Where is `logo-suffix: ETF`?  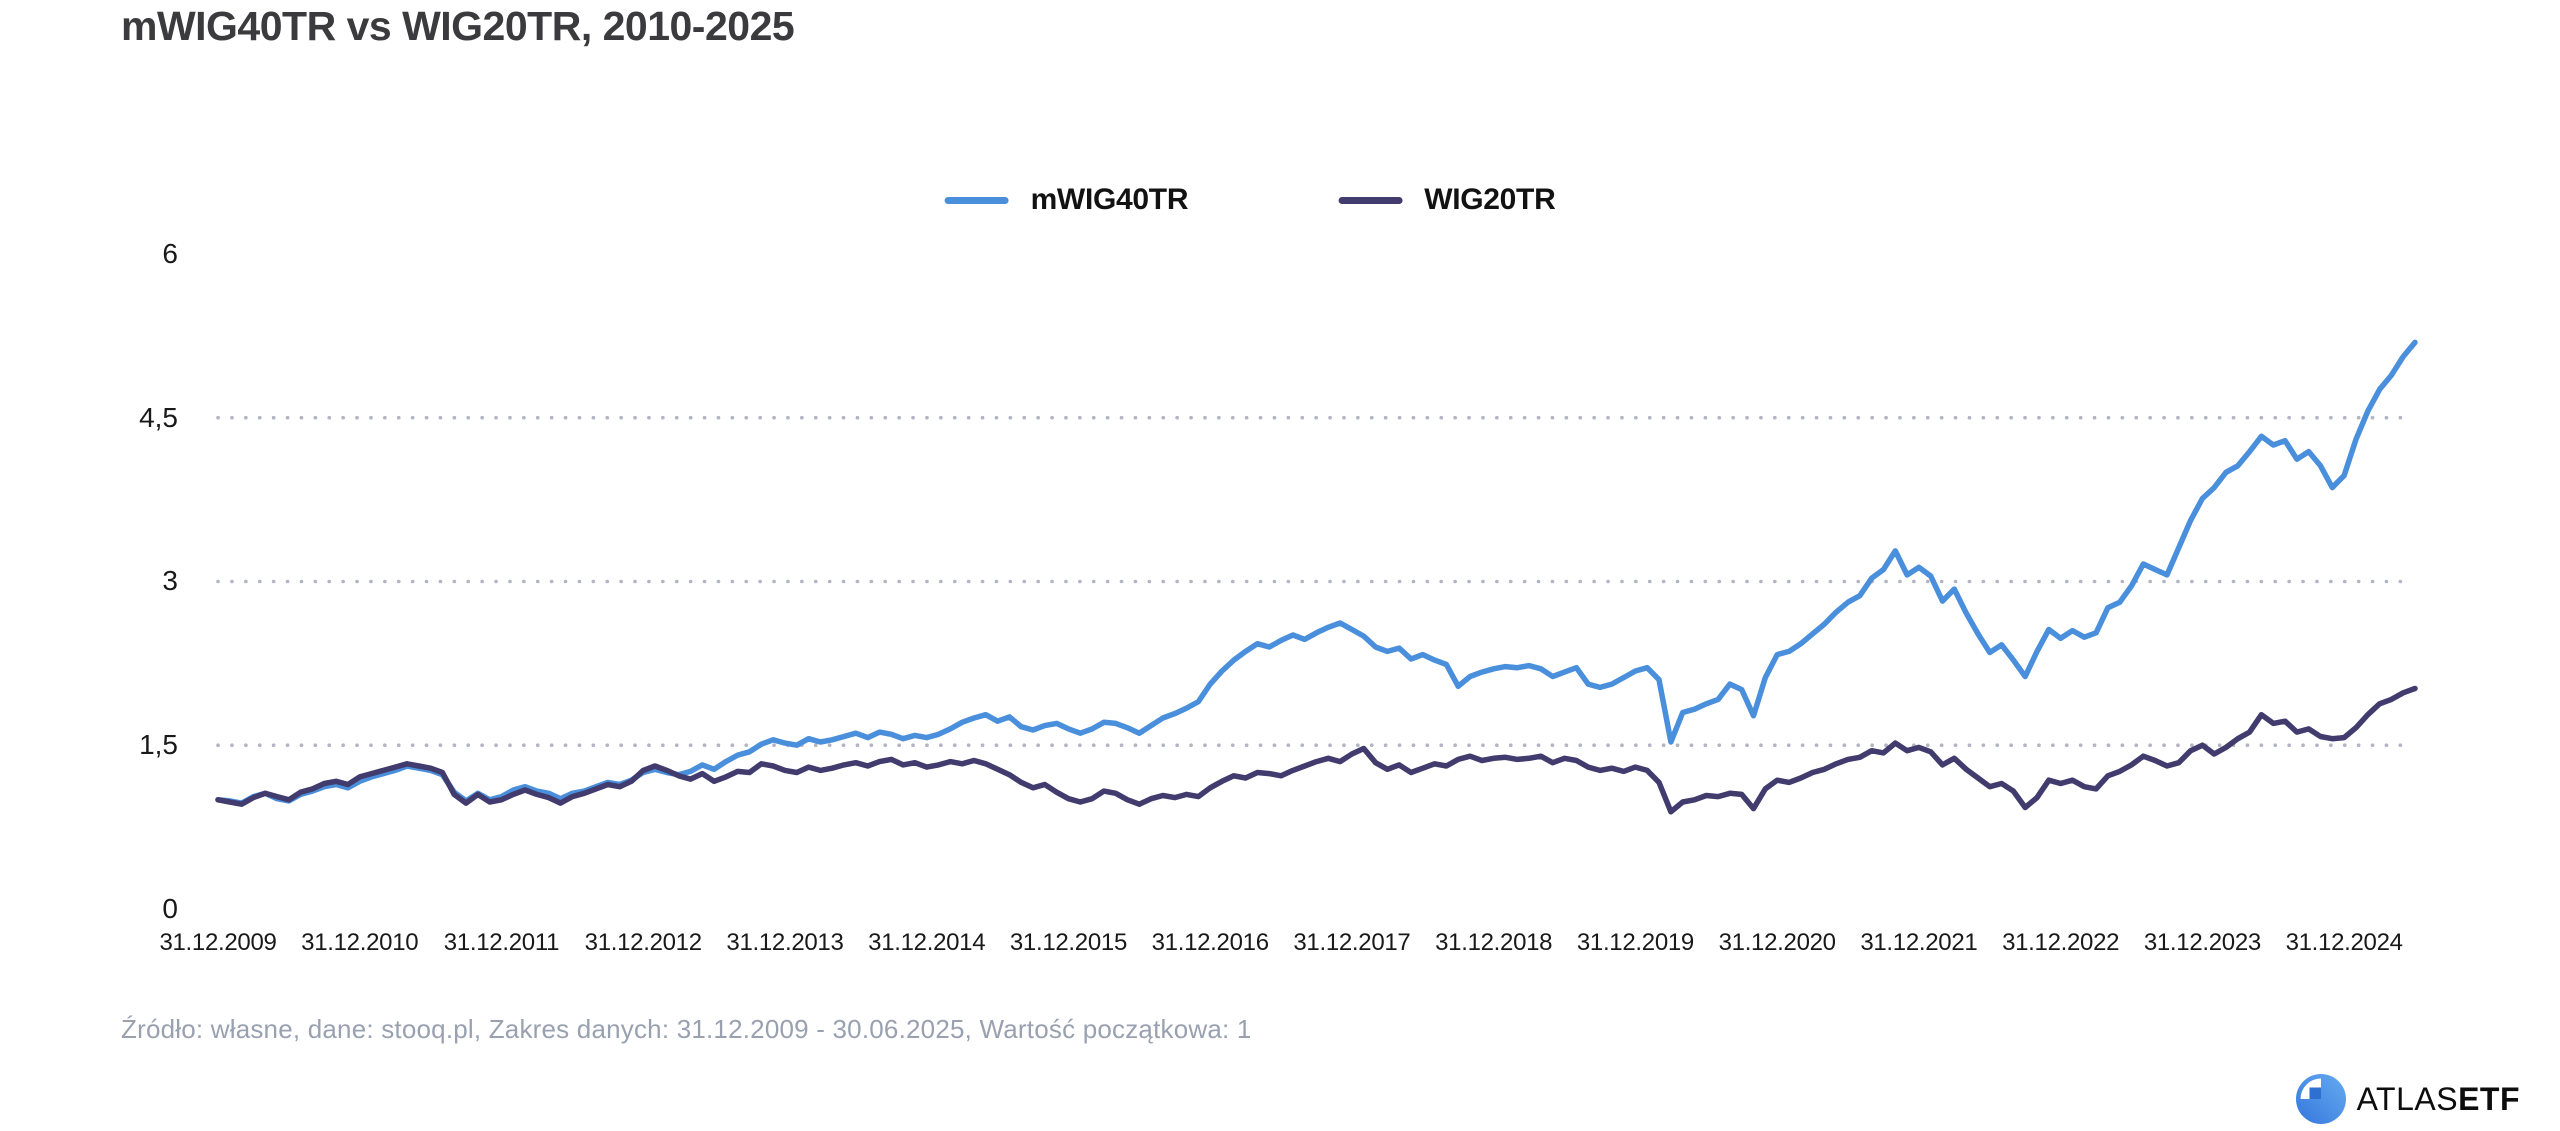 logo-suffix: ETF is located at coordinates (2489, 1098).